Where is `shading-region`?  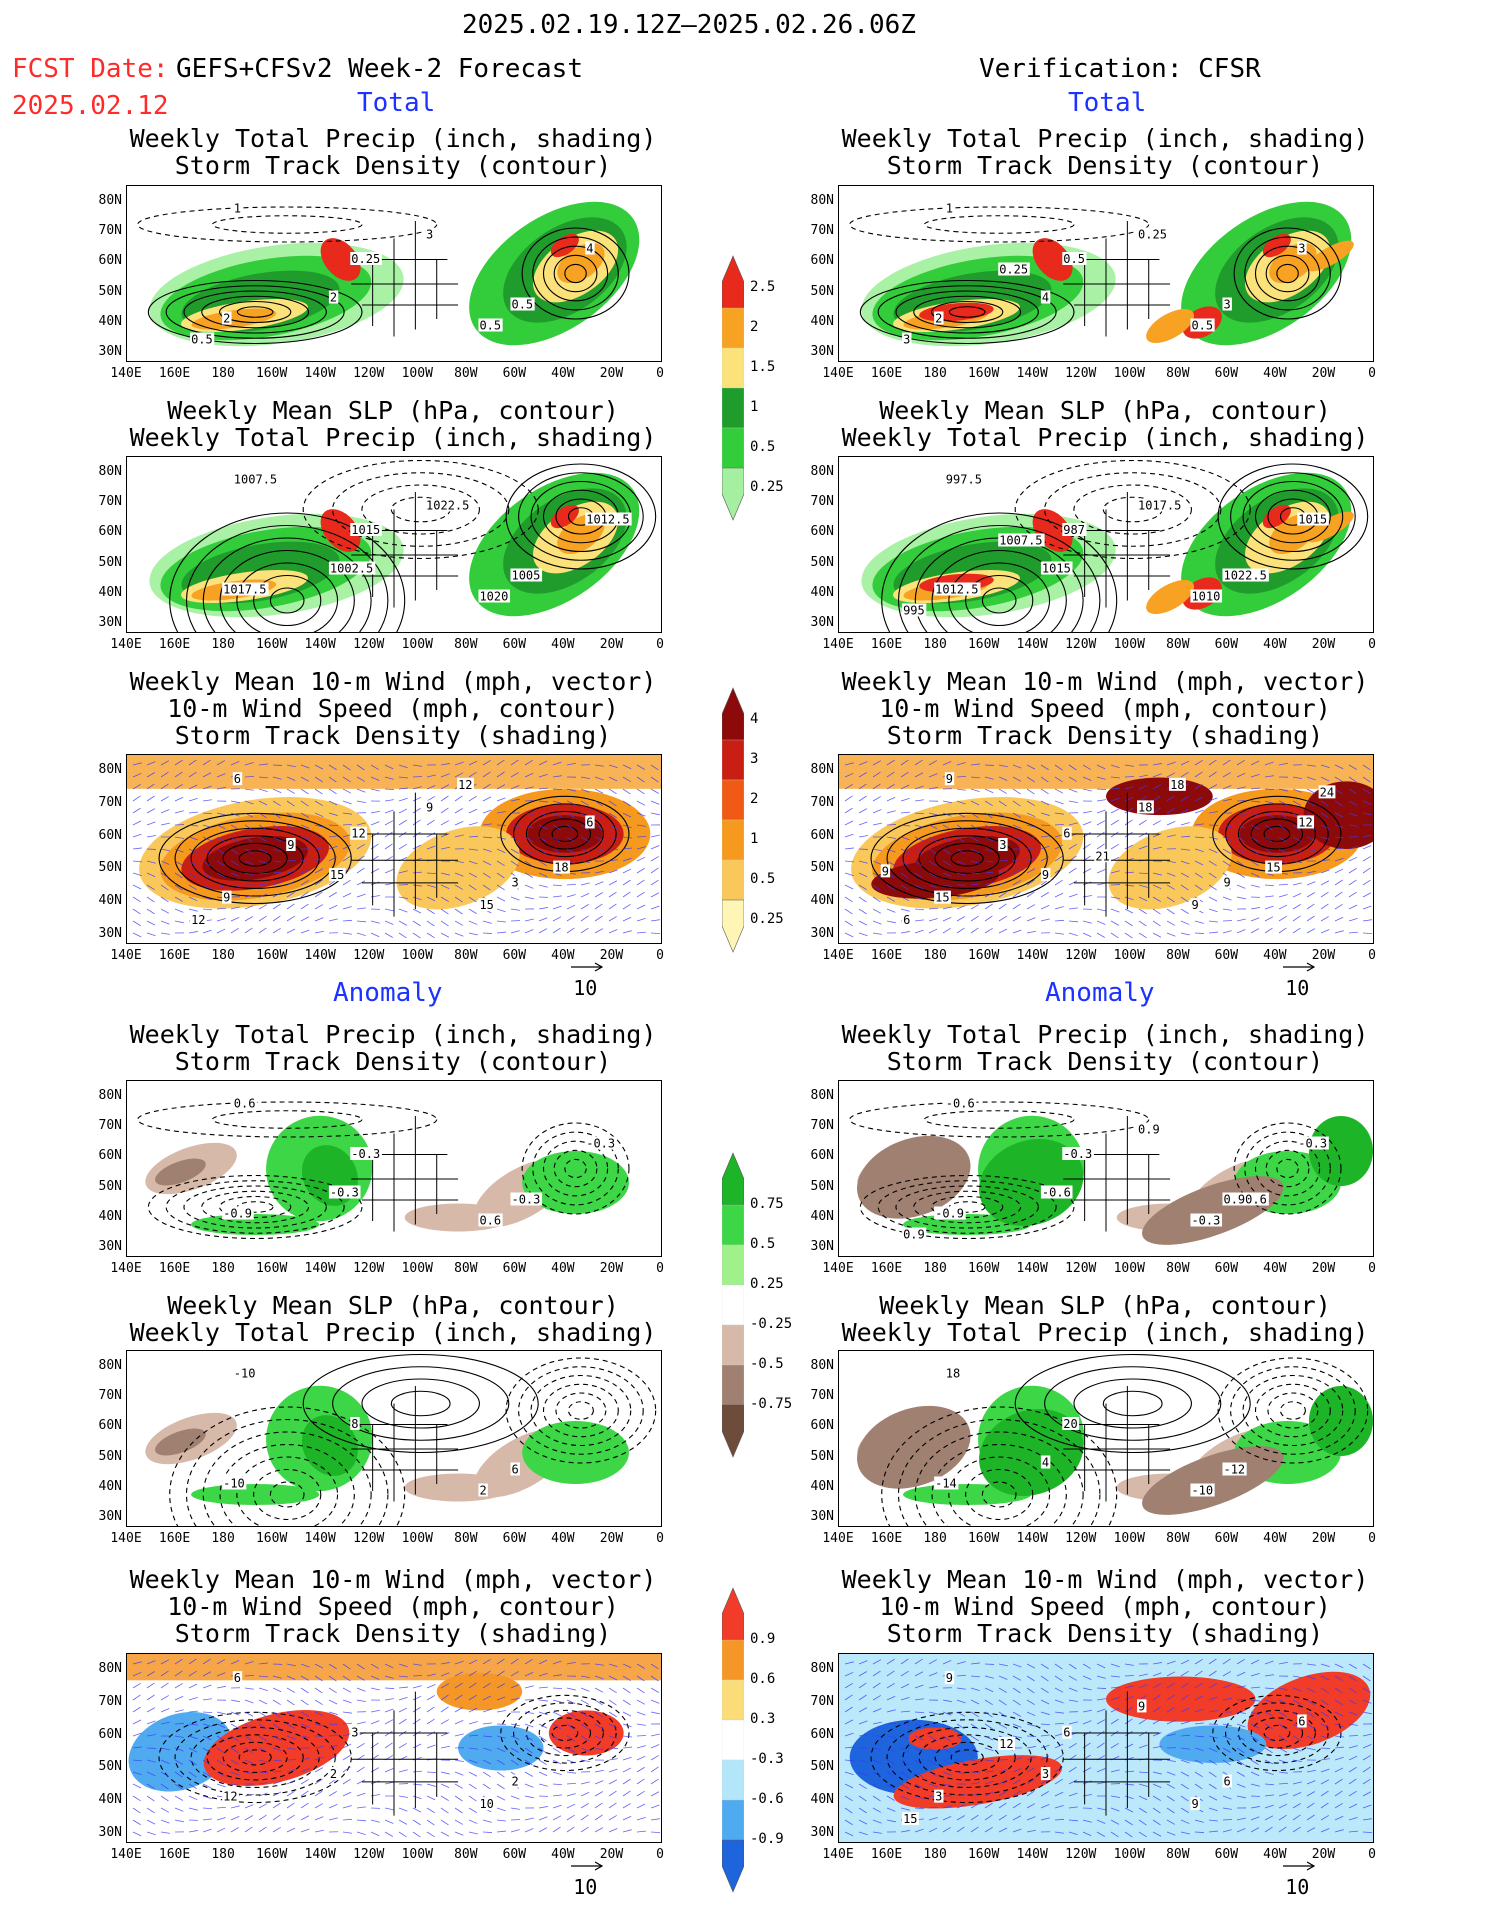
shading-region is located at coordinates (329, 1445).